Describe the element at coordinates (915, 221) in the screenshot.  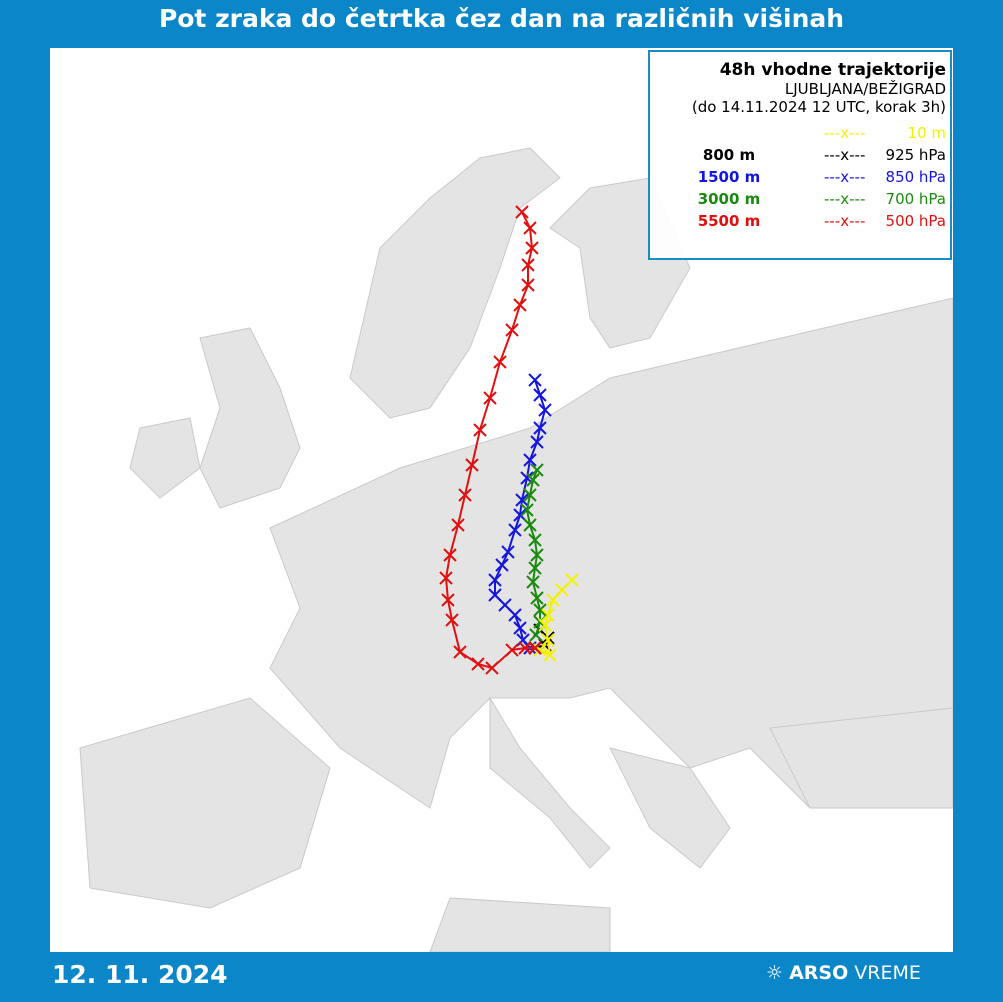
I see `legend-label: 500 hPa` at that location.